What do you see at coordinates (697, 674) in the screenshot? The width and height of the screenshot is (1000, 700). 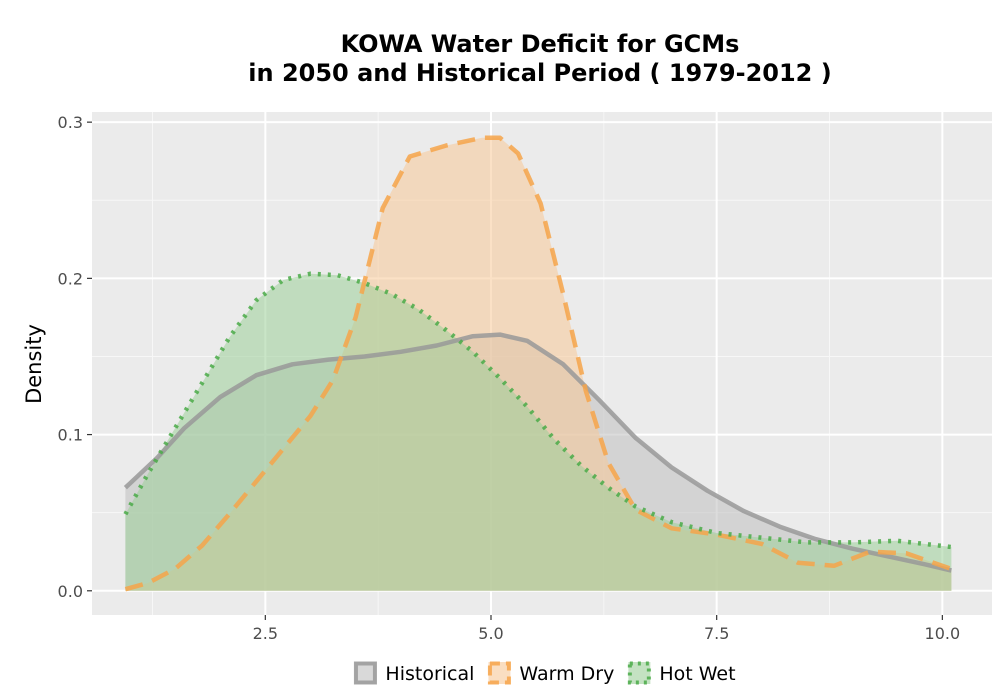 I see `legend-label-hot-wet: Hot Wet` at bounding box center [697, 674].